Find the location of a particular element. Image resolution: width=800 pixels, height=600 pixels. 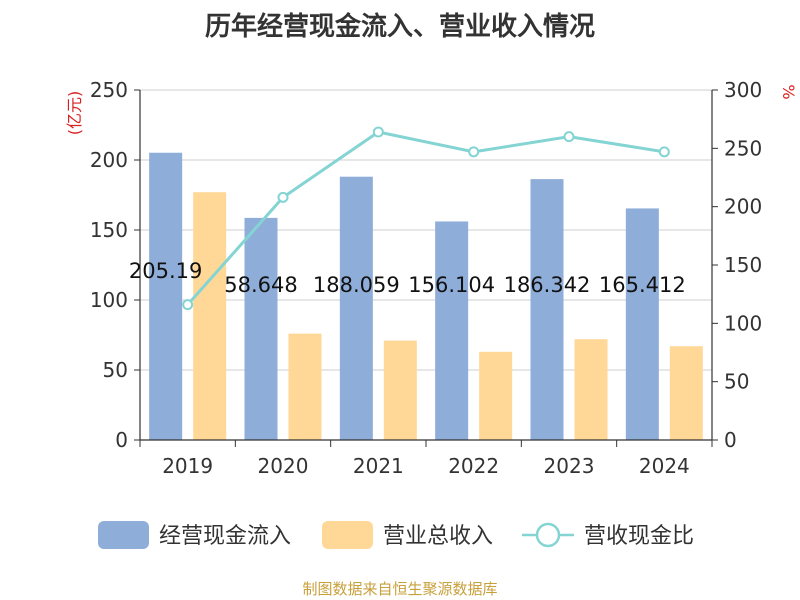

y-right-title: % is located at coordinates (788, 91).